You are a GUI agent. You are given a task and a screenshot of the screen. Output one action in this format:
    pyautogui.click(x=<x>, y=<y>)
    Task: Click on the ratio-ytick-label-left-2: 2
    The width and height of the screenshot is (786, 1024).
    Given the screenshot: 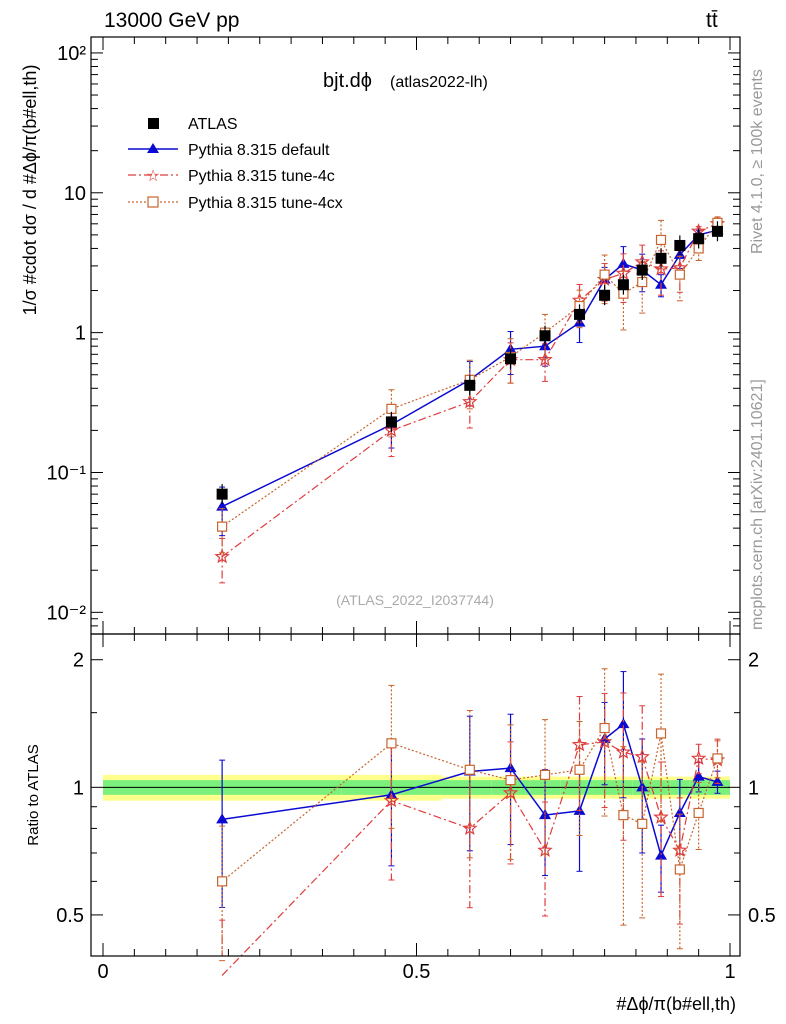 What is the action you would take?
    pyautogui.click(x=78, y=661)
    